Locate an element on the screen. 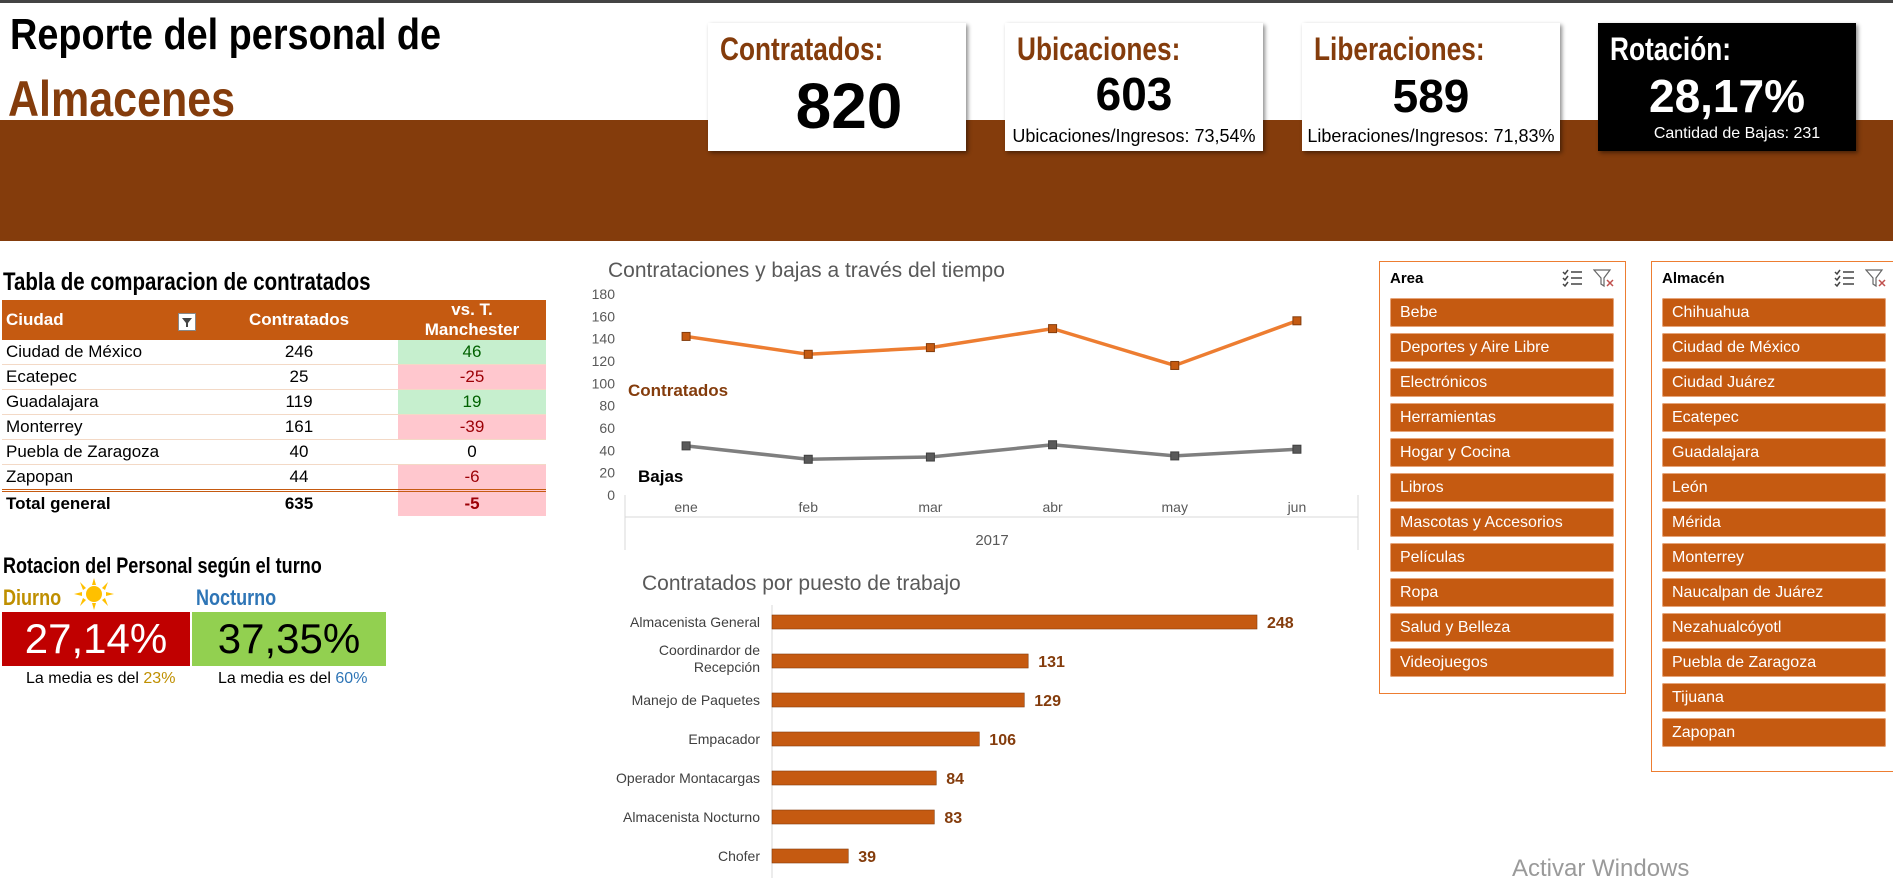 This screenshot has width=1893, height=890. y-tick-label: 140 is located at coordinates (604, 339).